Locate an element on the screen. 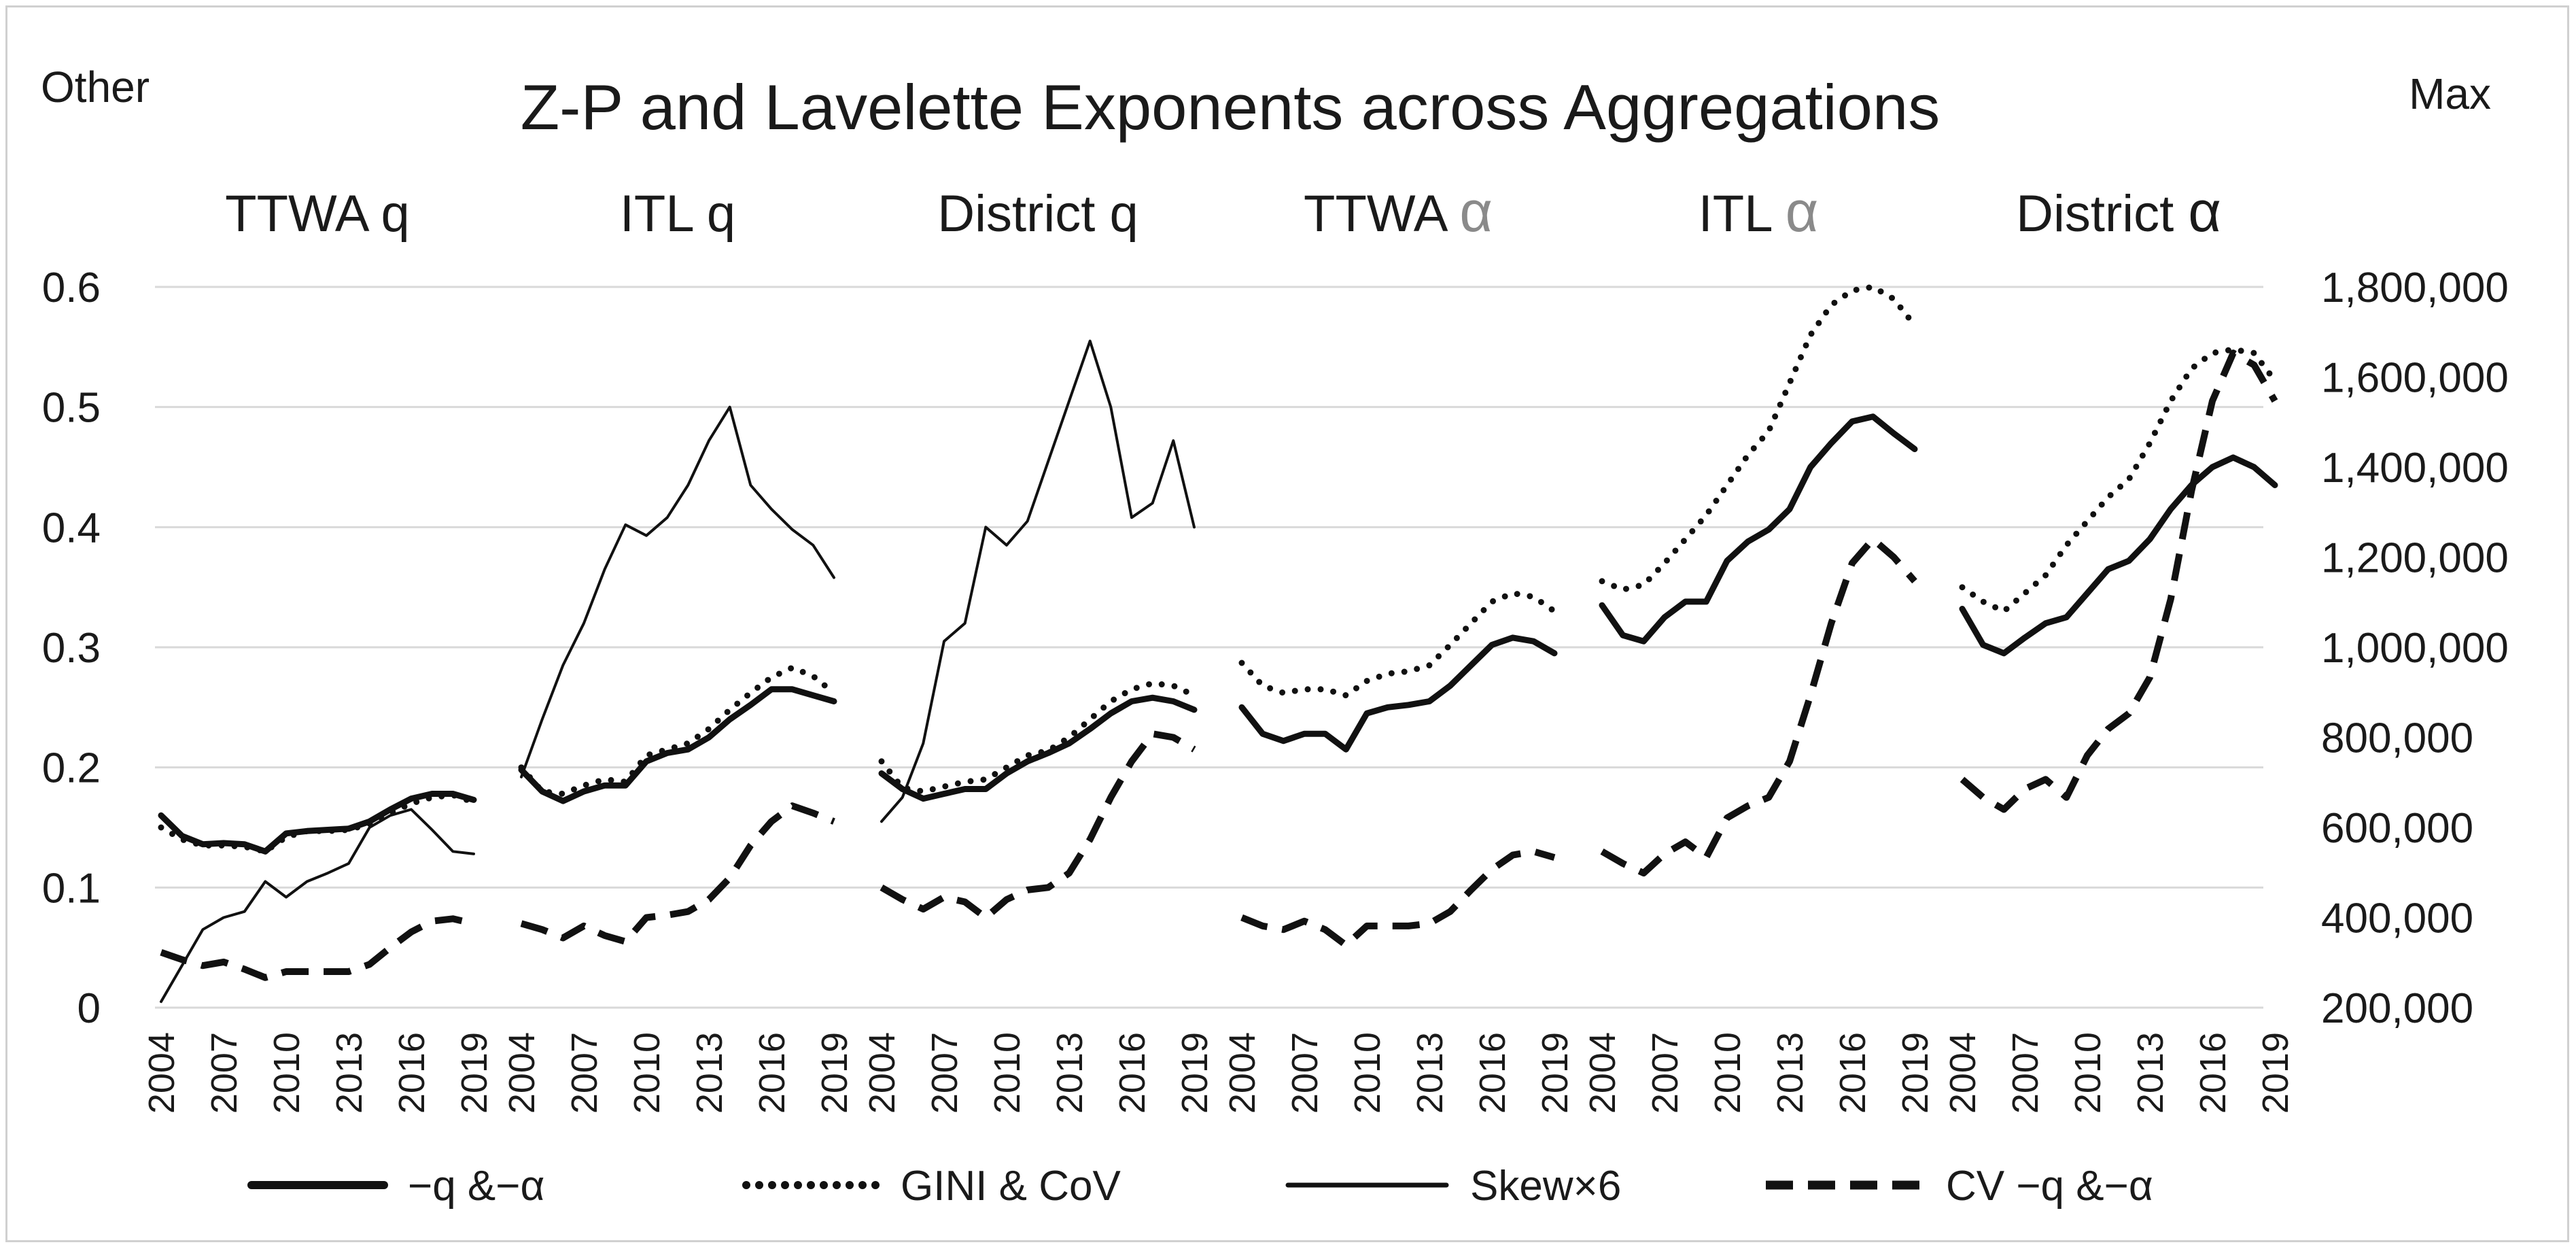  right-tick-label: 1,800,000 is located at coordinates (2415, 287).